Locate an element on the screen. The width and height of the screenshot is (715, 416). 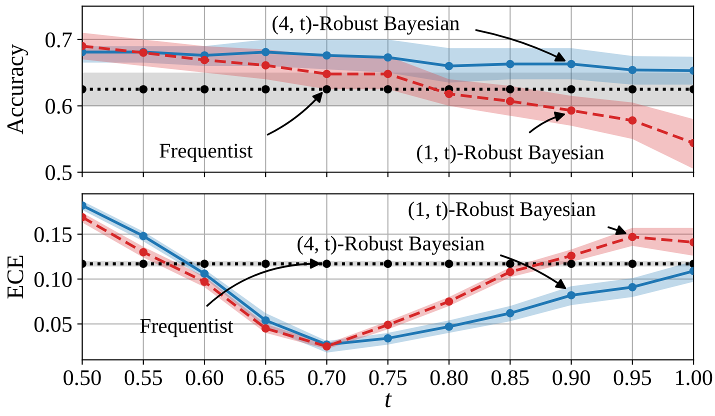
x-tick-label: 0.70 is located at coordinates (327, 378).